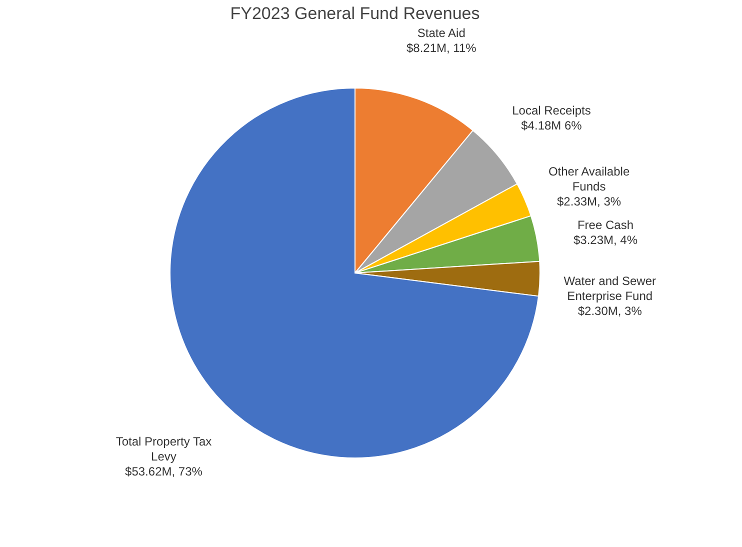 Image resolution: width=742 pixels, height=547 pixels. I want to click on data-label: $4.18M 6%, so click(551, 125).